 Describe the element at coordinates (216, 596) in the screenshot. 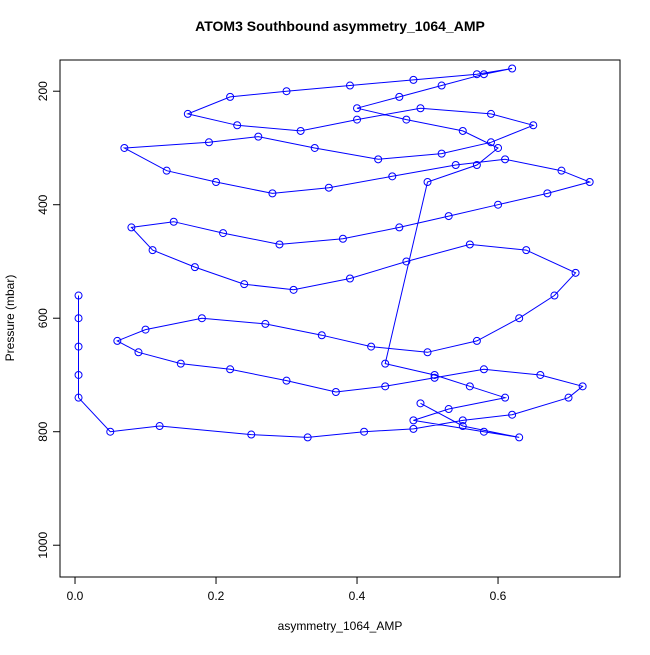

I see `x-tick-label: 0.2` at that location.